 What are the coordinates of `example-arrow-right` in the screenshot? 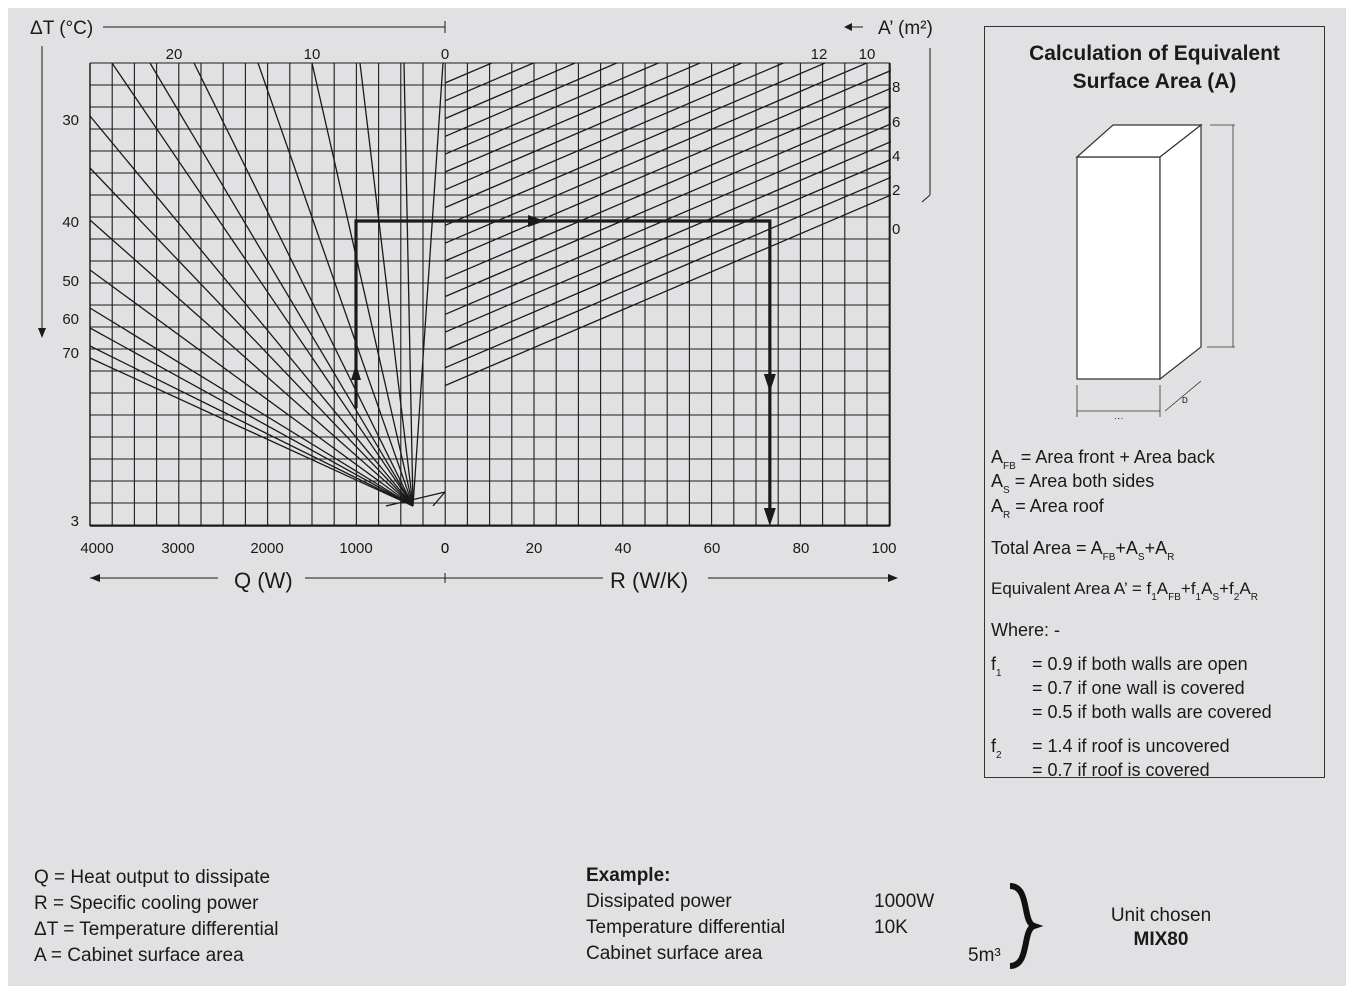 It's located at (536, 221).